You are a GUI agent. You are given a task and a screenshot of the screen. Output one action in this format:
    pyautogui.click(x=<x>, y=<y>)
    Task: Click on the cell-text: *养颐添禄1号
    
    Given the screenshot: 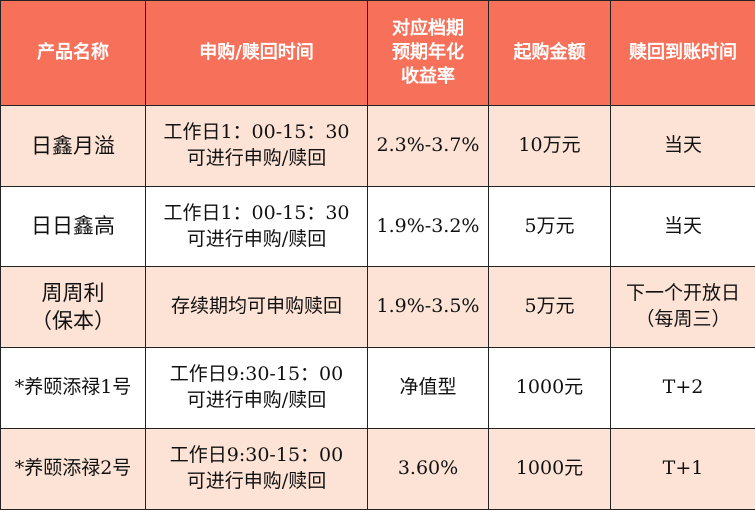 What is the action you would take?
    pyautogui.click(x=73, y=387)
    